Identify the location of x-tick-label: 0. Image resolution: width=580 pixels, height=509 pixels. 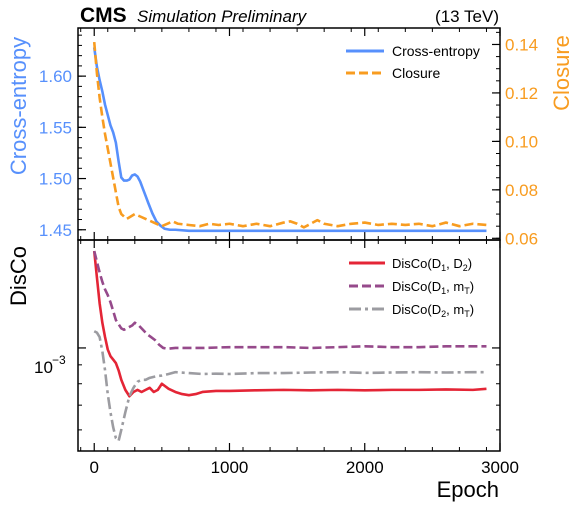
(93, 467).